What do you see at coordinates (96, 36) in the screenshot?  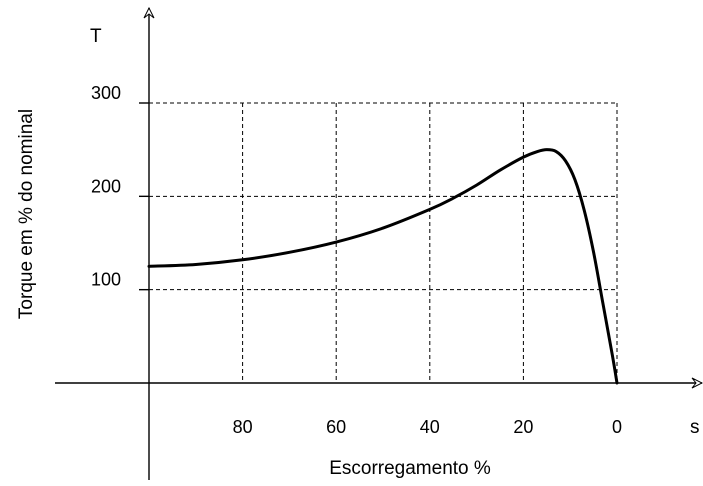 I see `y-axis-symbol: T` at bounding box center [96, 36].